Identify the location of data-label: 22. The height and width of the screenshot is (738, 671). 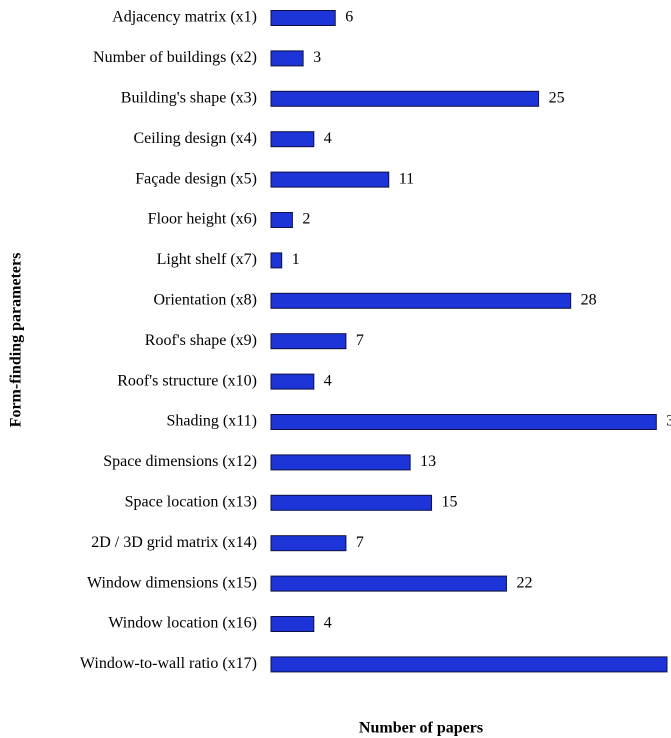
(524, 582).